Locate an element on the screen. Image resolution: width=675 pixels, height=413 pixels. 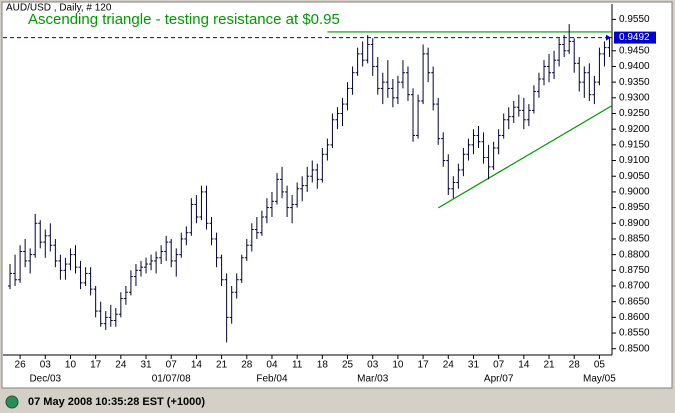
x-tick-label: 11 is located at coordinates (297, 365).